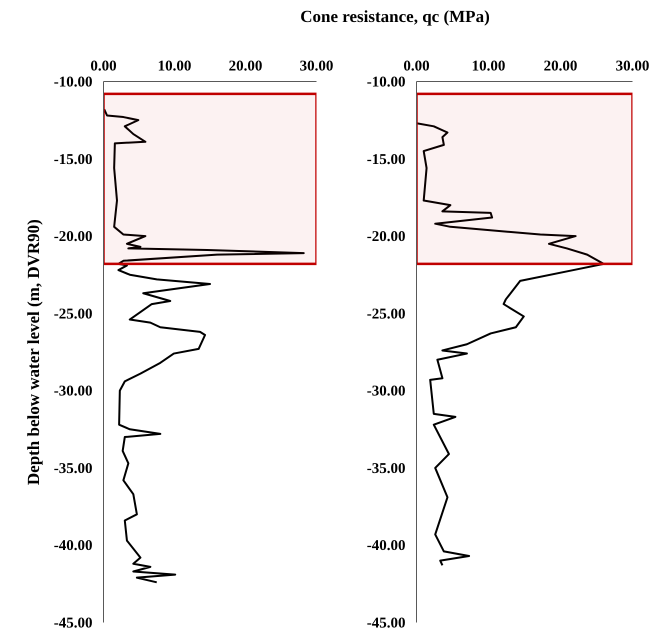 The width and height of the screenshot is (650, 628). I want to click on y-axis-title: Depth below water level (m, DVR90), so click(33, 352).